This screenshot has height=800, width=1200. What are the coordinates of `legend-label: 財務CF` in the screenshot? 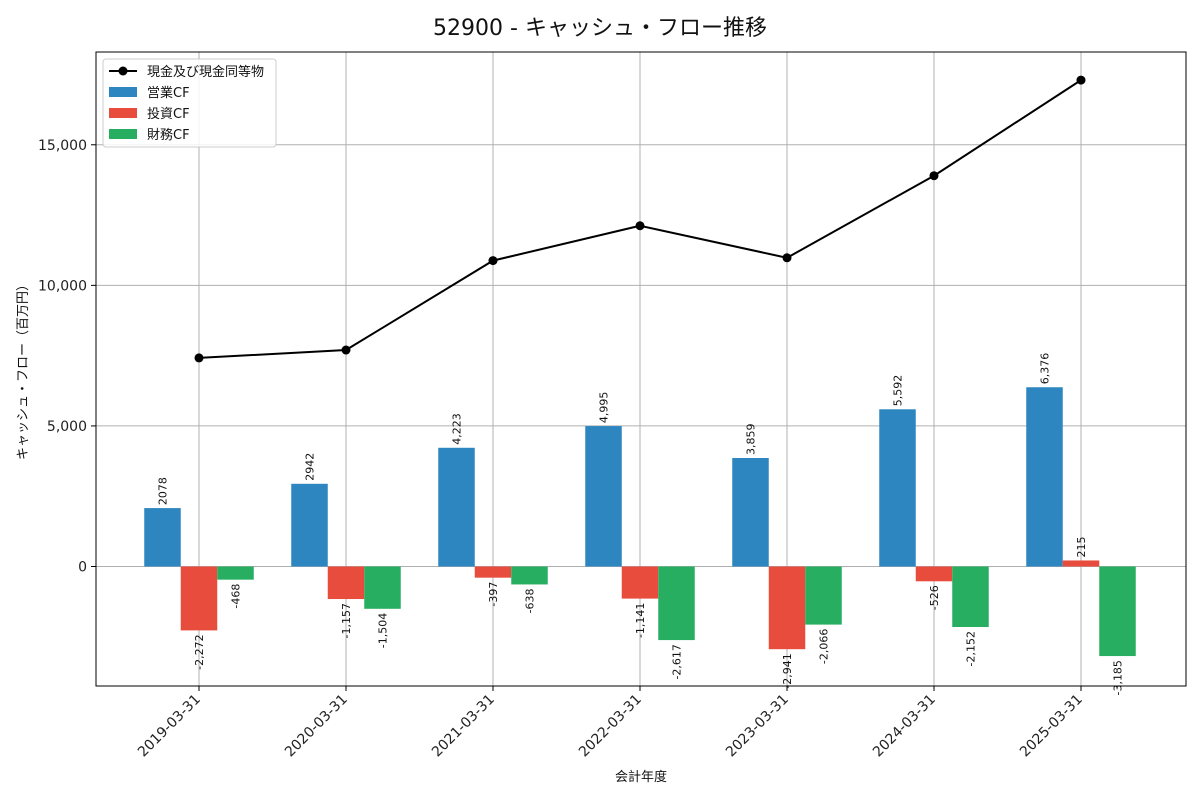 It's located at (168, 135).